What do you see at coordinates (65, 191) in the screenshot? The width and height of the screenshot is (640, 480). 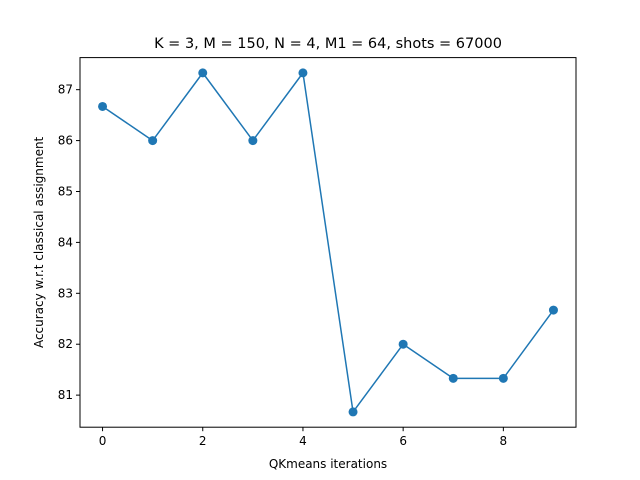 I see `y-tick-label: 85` at bounding box center [65, 191].